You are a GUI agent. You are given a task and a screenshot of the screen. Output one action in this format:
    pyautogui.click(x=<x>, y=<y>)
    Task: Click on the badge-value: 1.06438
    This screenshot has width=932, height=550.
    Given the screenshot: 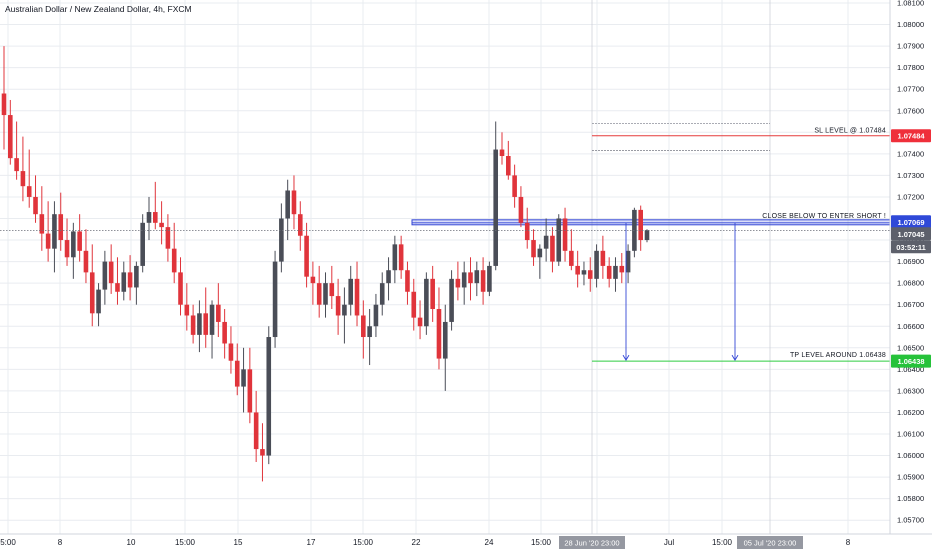 What is the action you would take?
    pyautogui.click(x=910, y=361)
    